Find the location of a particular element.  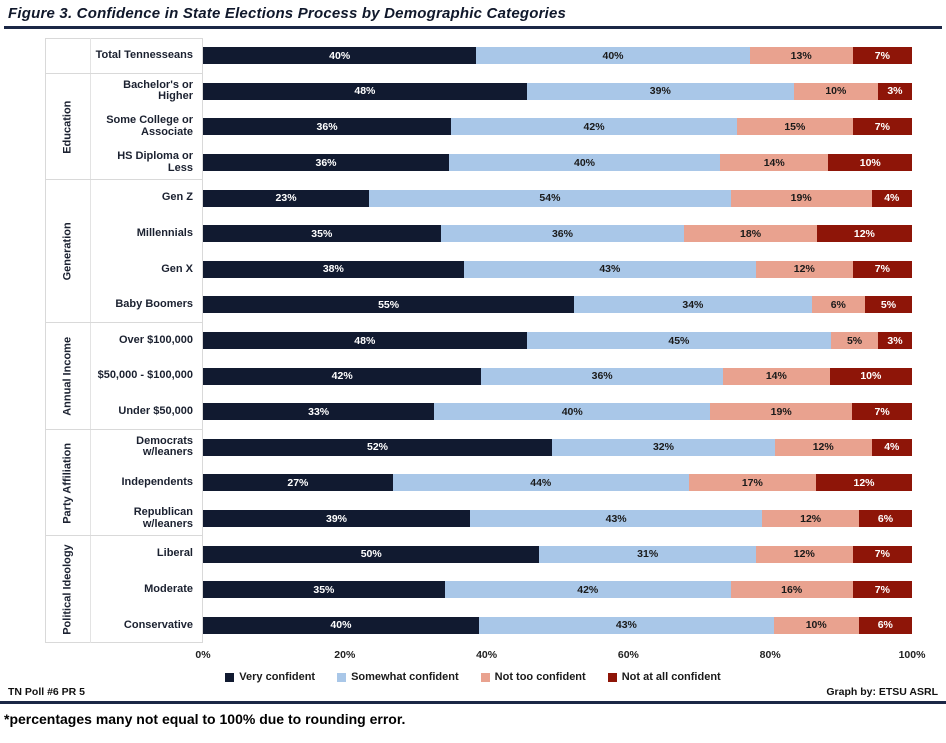

legend-item: Somewhat confident is located at coordinates (398, 677).